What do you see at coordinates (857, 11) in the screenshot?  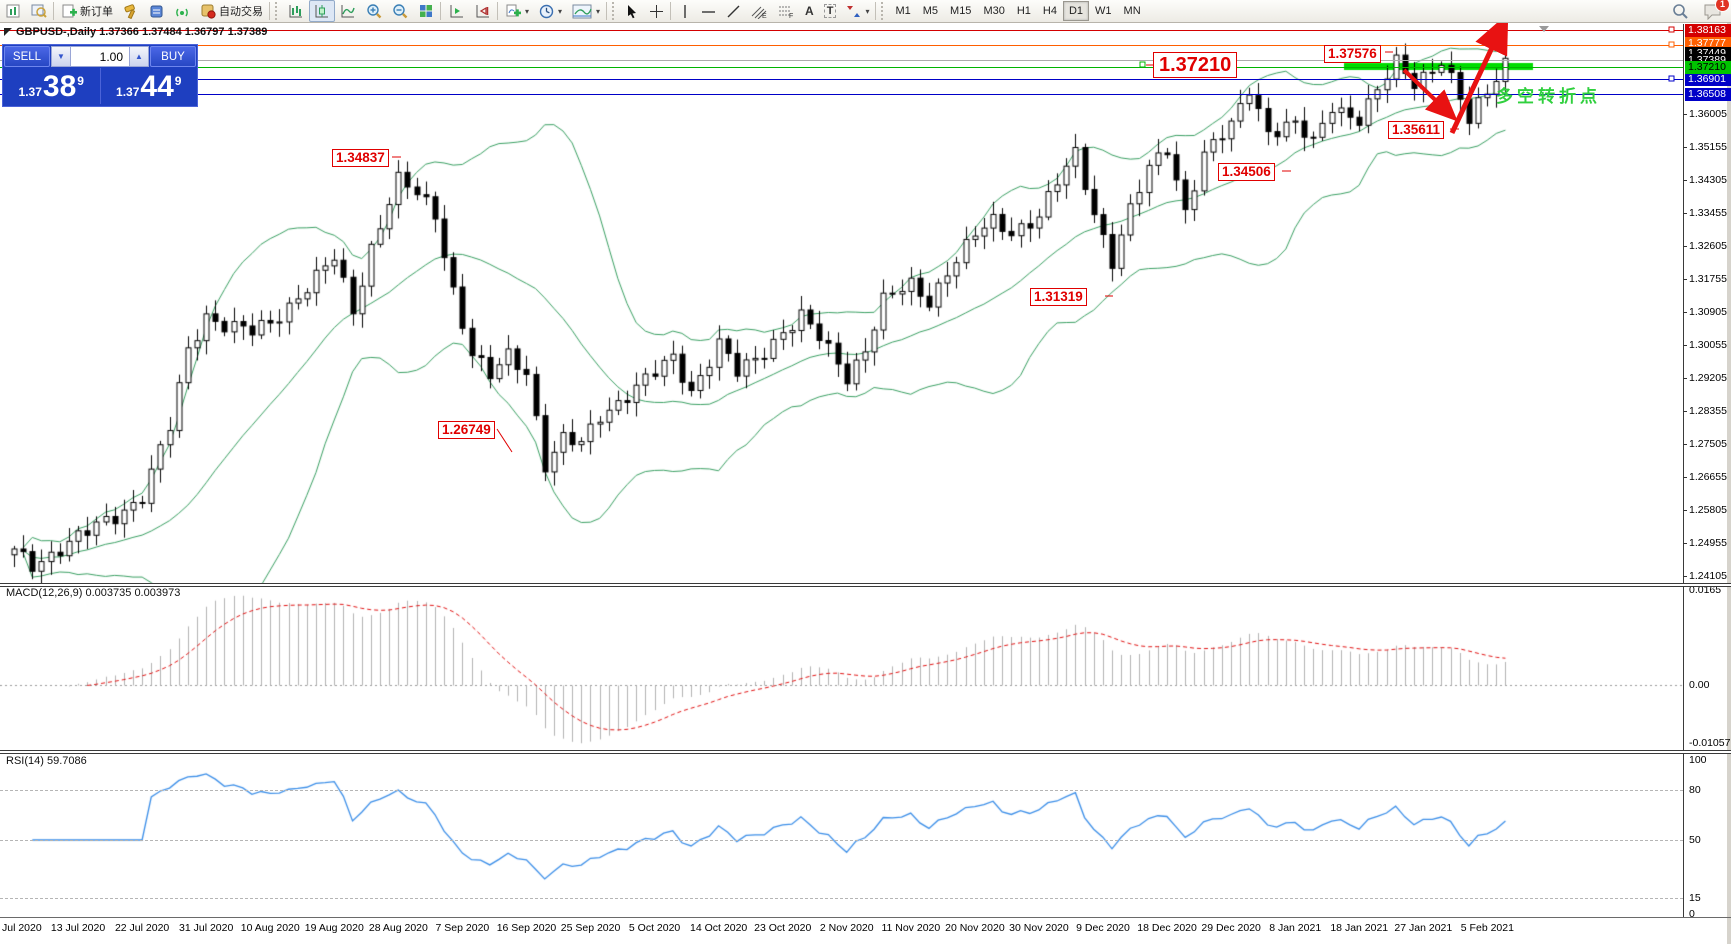 I see `shapes-tool-button: ▾` at bounding box center [857, 11].